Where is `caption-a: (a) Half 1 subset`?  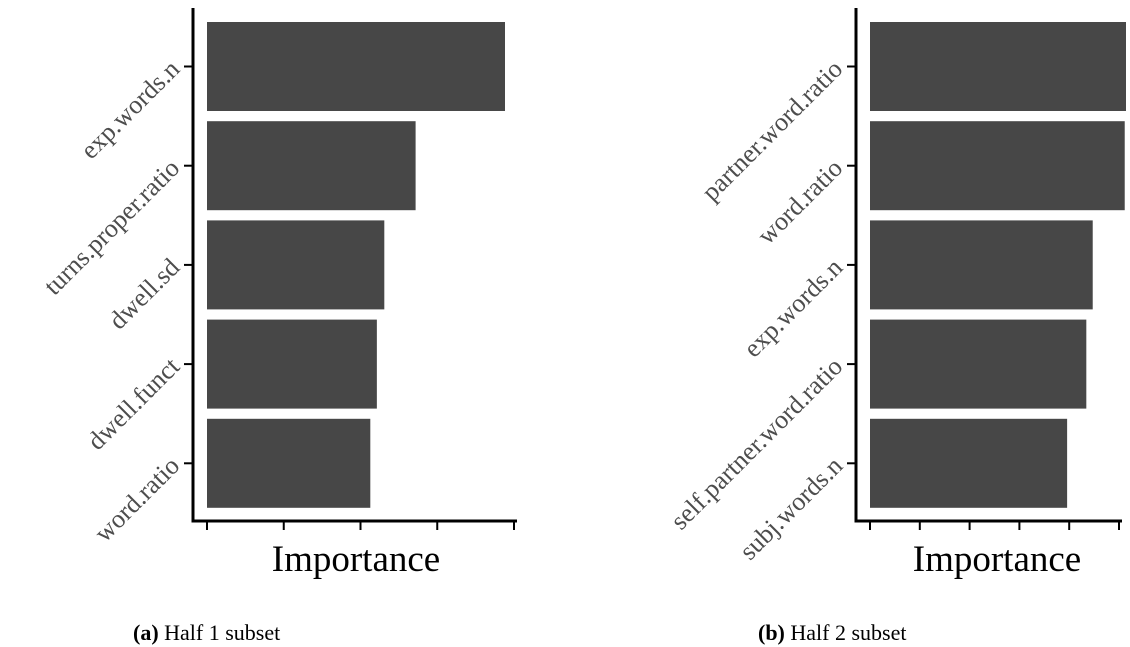 caption-a: (a) Half 1 subset is located at coordinates (206, 633).